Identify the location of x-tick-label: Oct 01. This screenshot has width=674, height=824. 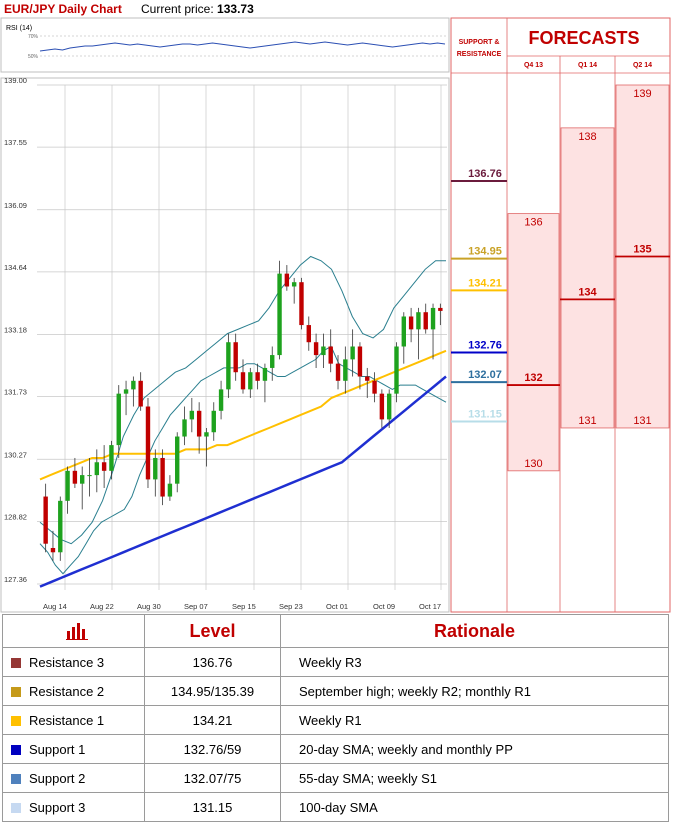
(337, 606).